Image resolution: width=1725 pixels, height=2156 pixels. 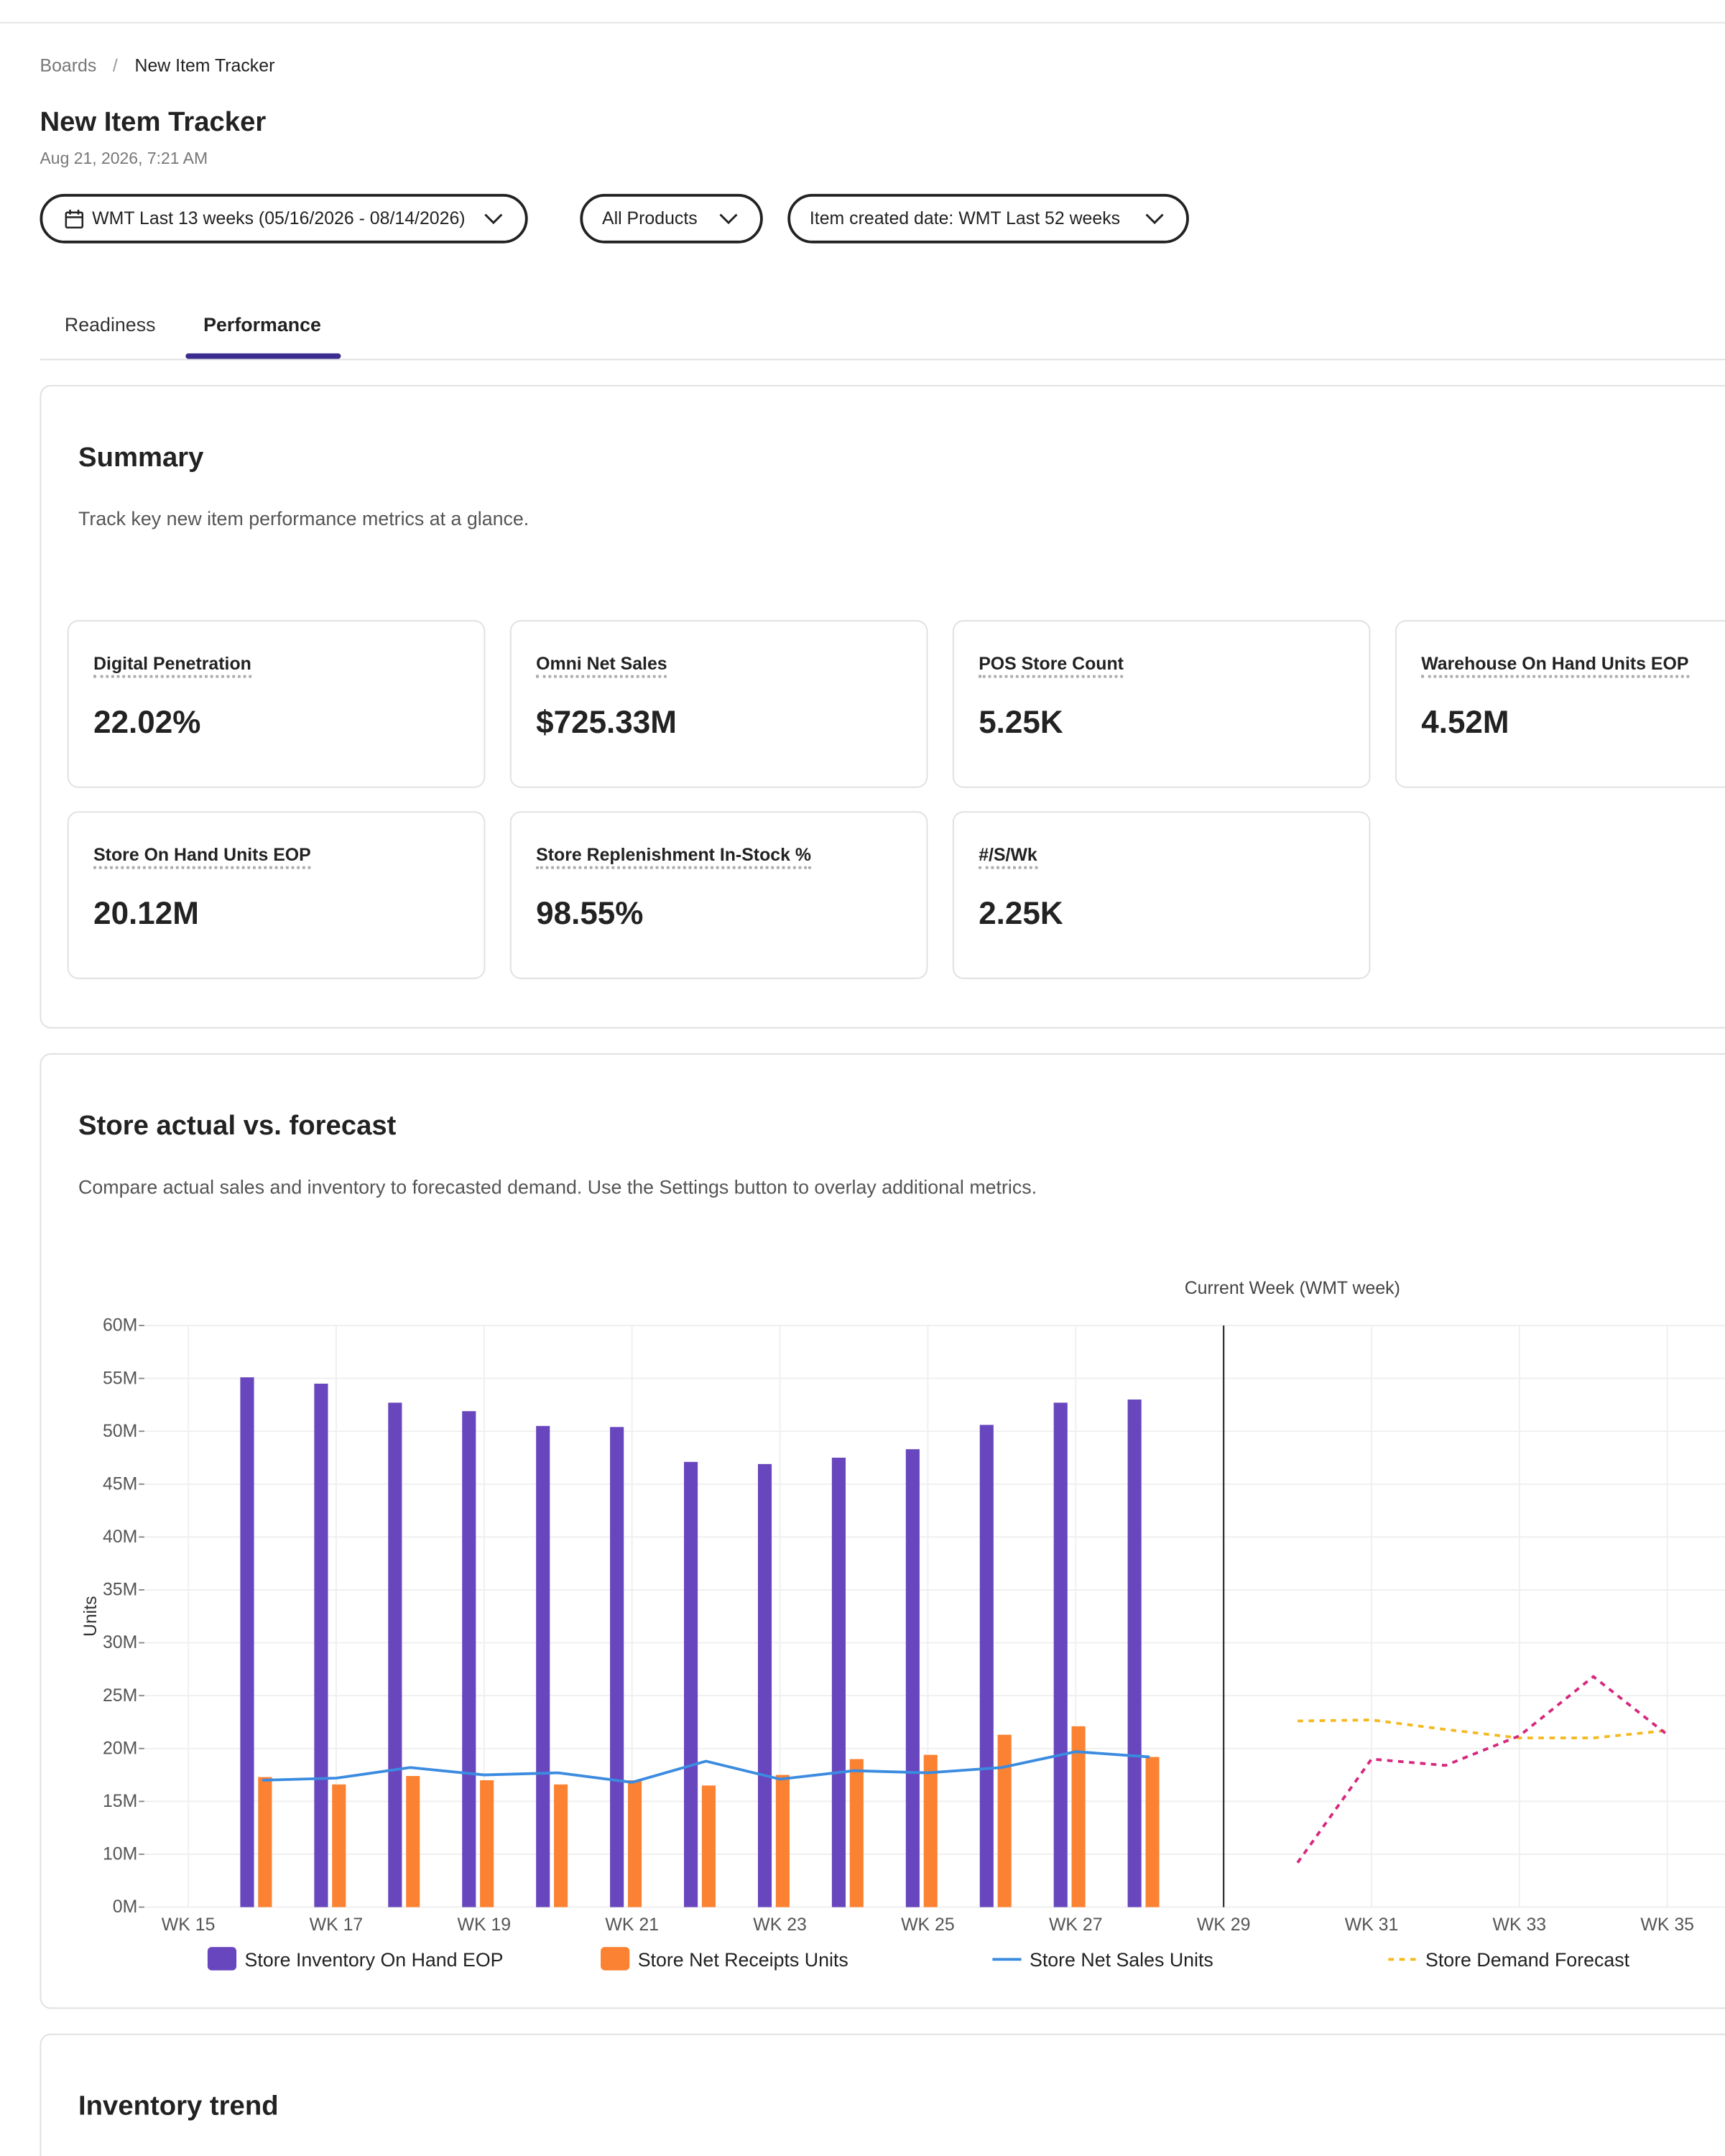 What do you see at coordinates (120, 1695) in the screenshot?
I see `y-tick-label: 25M` at bounding box center [120, 1695].